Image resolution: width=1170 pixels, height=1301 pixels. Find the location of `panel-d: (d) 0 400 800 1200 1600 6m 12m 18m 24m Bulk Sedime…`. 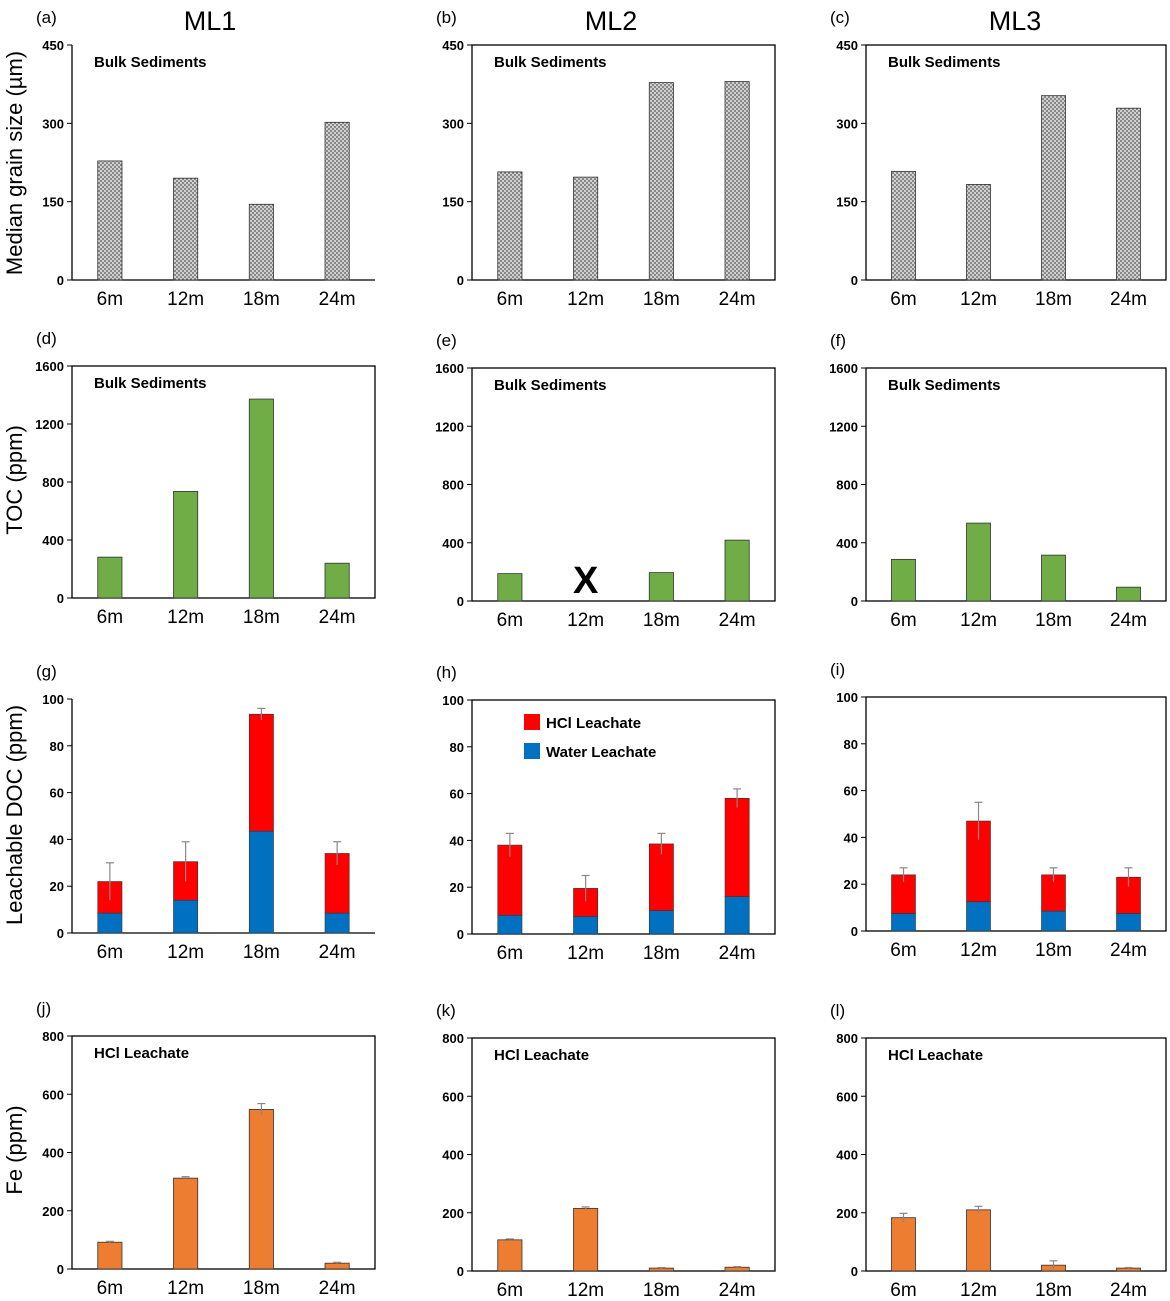

panel-d: (d) 0 400 800 1200 1600 6m 12m 18m 24m Bulk Sedime… is located at coordinates (205, 478).